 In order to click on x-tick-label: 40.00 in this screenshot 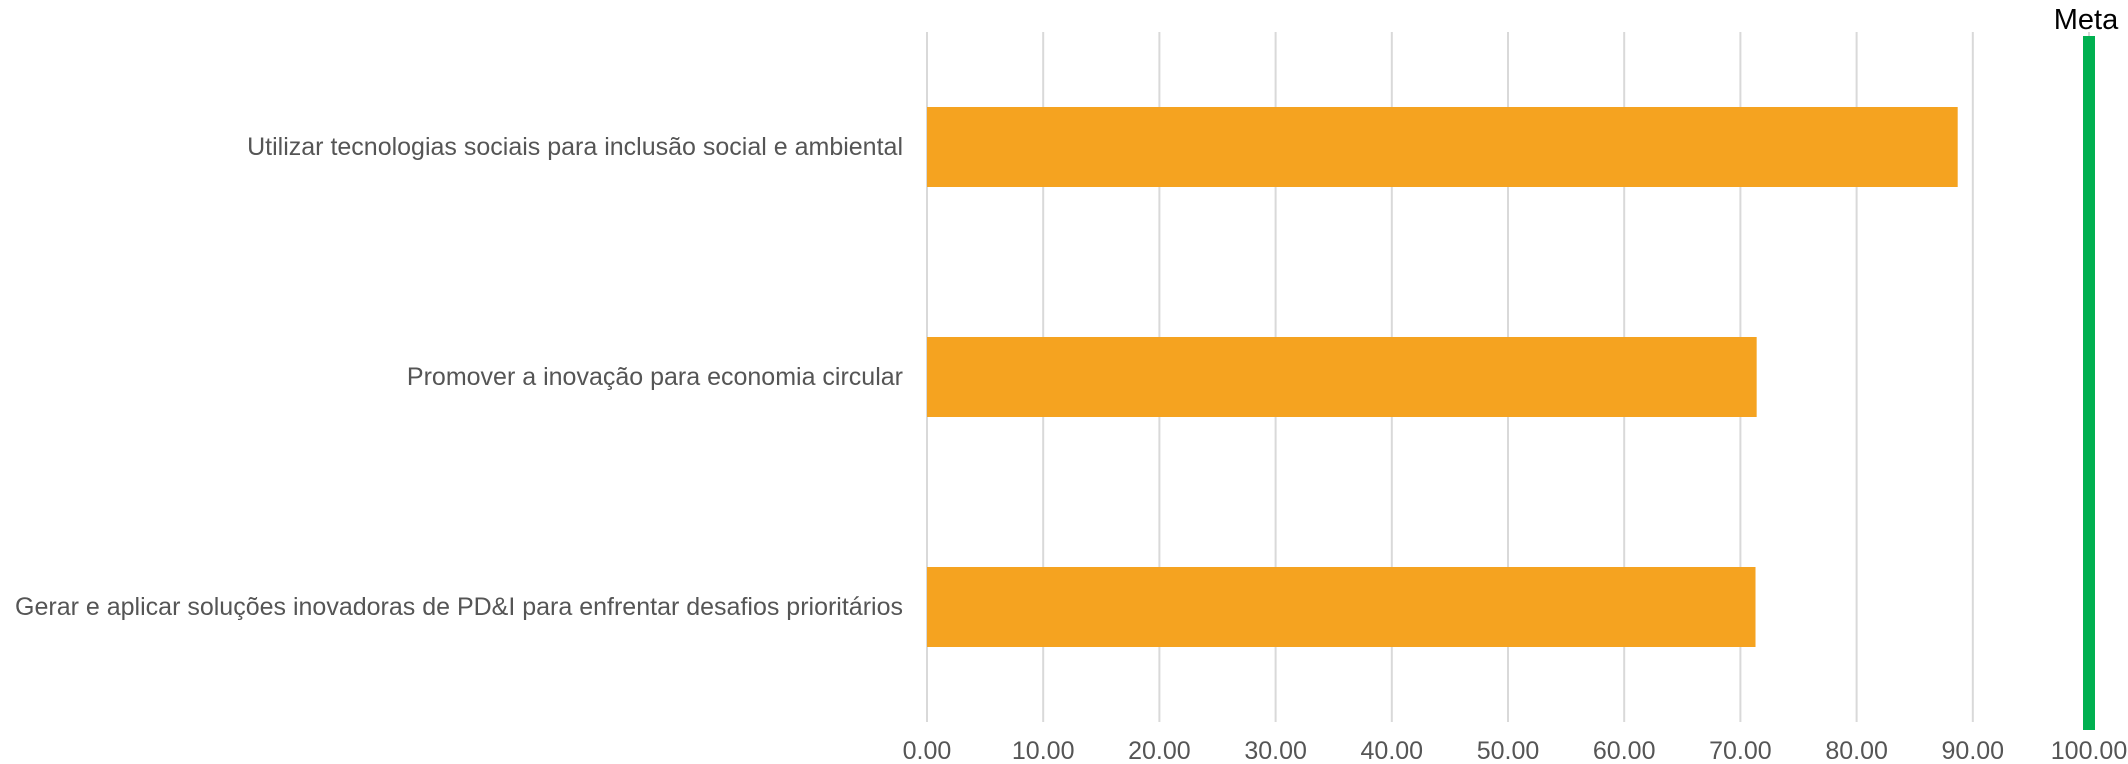, I will do `click(1392, 750)`.